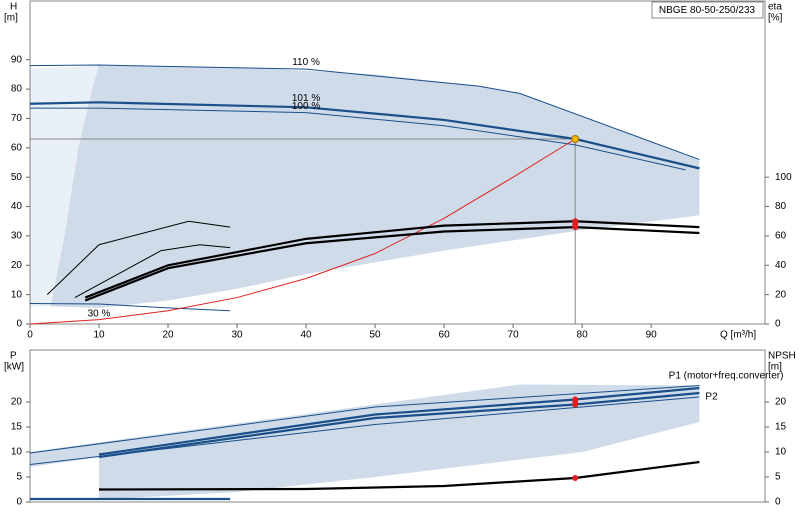 This screenshot has width=800, height=520. What do you see at coordinates (726, 376) in the screenshot?
I see `curve-label: P1 (motor+freq.converter)` at bounding box center [726, 376].